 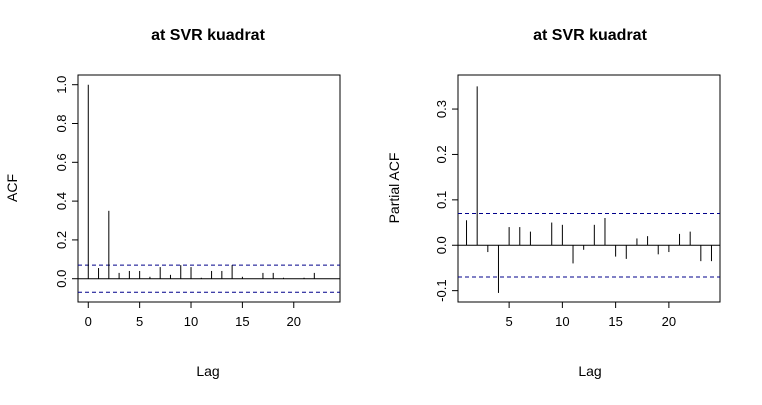 I want to click on acf-x-tick-label: 0, so click(x=88, y=321).